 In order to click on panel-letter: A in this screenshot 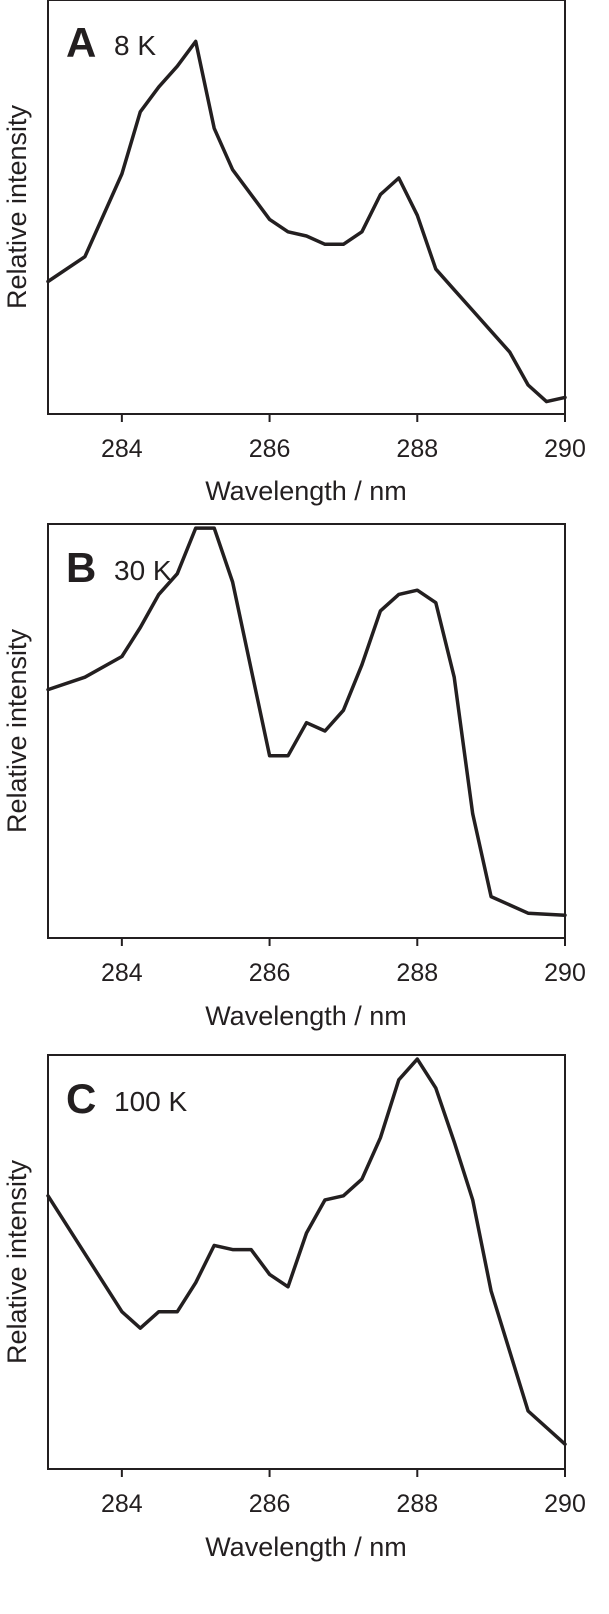, I will do `click(81, 42)`.